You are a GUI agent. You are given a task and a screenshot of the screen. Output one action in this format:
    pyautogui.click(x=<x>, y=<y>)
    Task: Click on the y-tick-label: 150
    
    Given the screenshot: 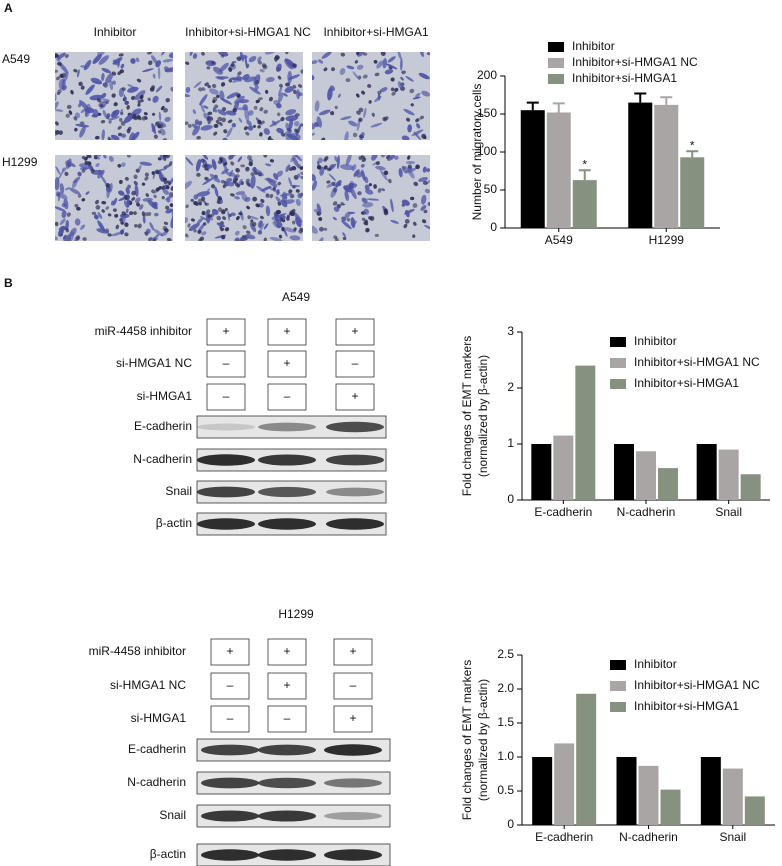 What is the action you would take?
    pyautogui.click(x=487, y=113)
    